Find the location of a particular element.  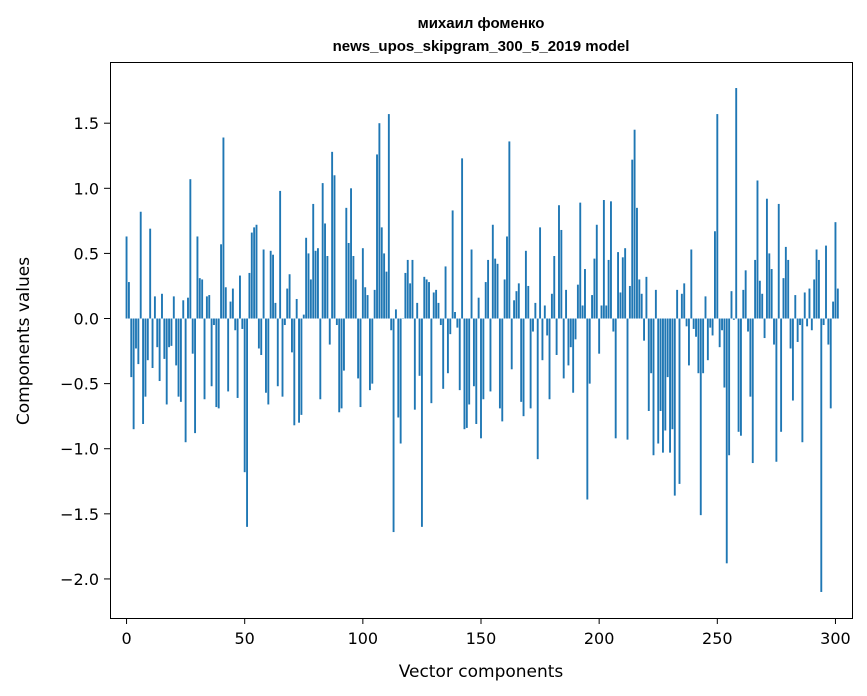

x-tick-label: 0 is located at coordinates (126, 638).